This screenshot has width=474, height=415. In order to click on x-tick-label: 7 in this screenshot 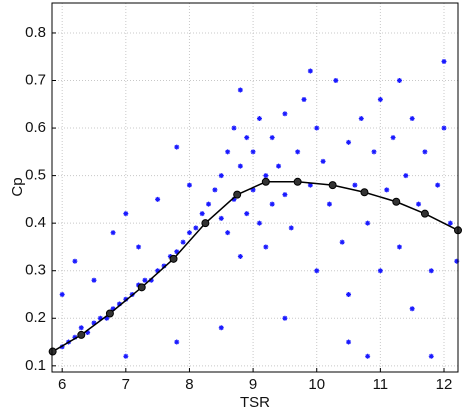, I will do `click(126, 384)`.